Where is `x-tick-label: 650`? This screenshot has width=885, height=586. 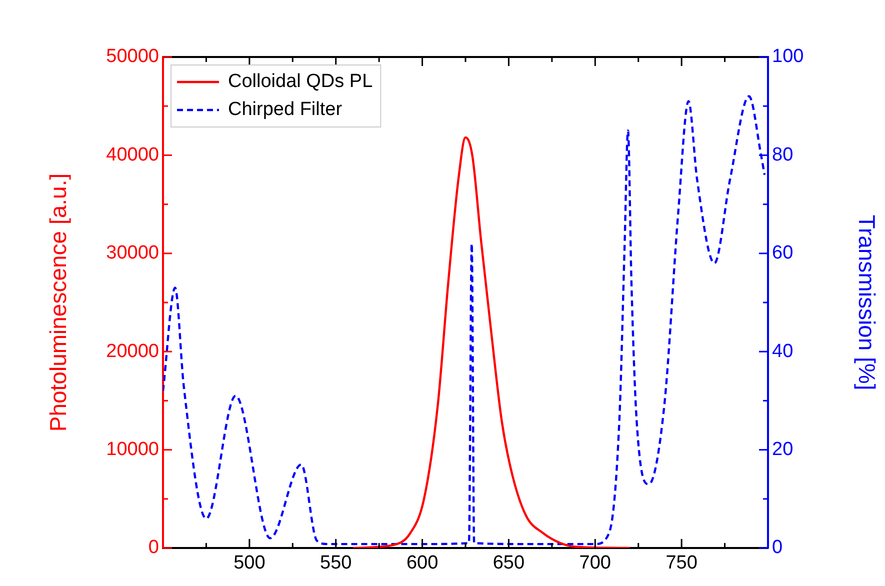 x-tick-label: 650 is located at coordinates (508, 563).